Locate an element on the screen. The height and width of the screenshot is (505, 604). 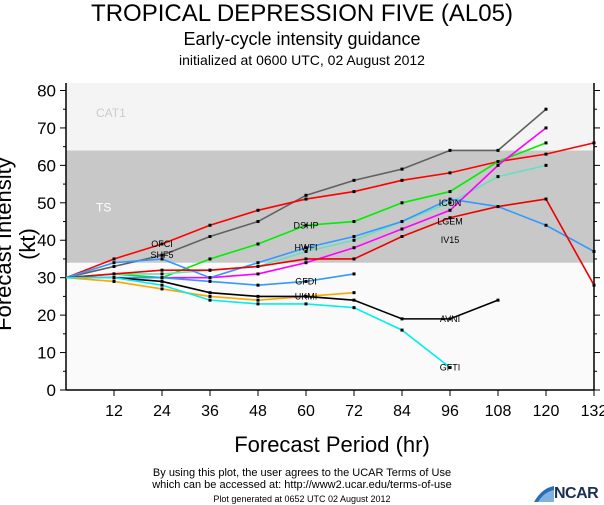
ncar-logo: NCAR is located at coordinates (569, 494).